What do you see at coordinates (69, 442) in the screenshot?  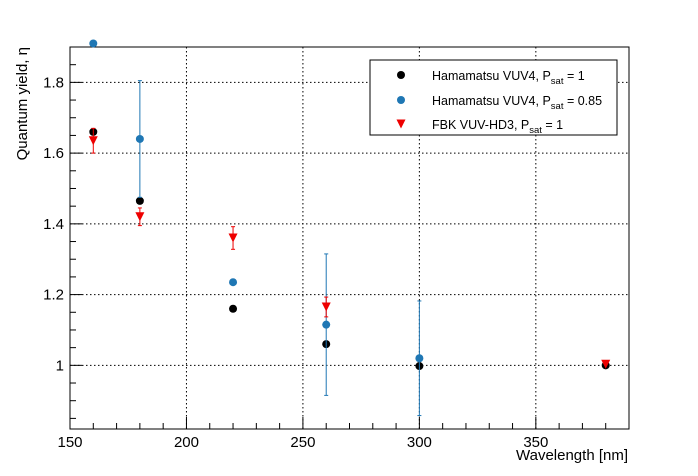 I see `x-tick-label: 150` at bounding box center [69, 442].